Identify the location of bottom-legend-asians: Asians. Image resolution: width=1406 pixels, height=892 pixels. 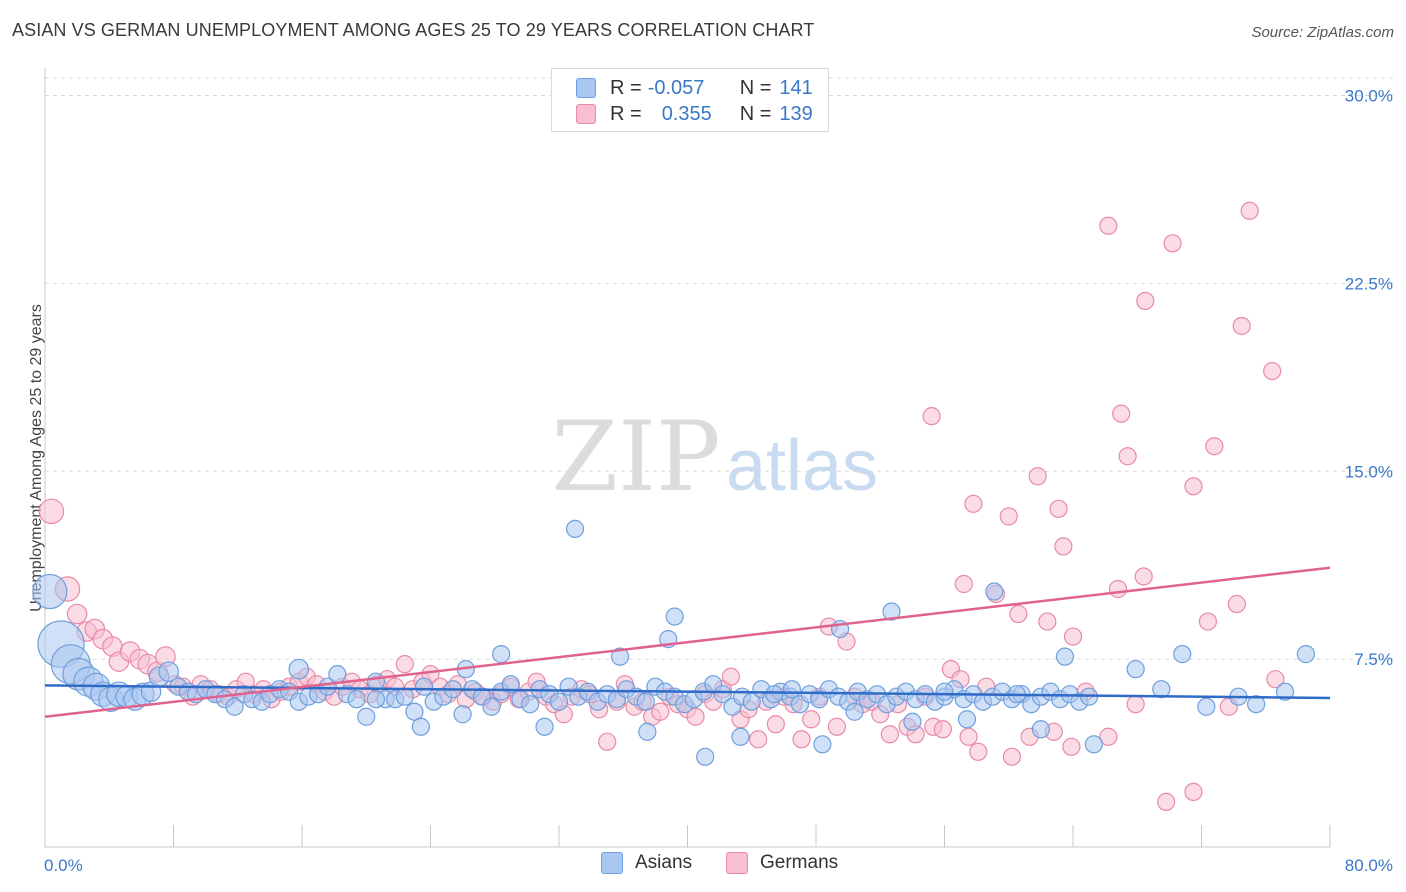
(646, 863).